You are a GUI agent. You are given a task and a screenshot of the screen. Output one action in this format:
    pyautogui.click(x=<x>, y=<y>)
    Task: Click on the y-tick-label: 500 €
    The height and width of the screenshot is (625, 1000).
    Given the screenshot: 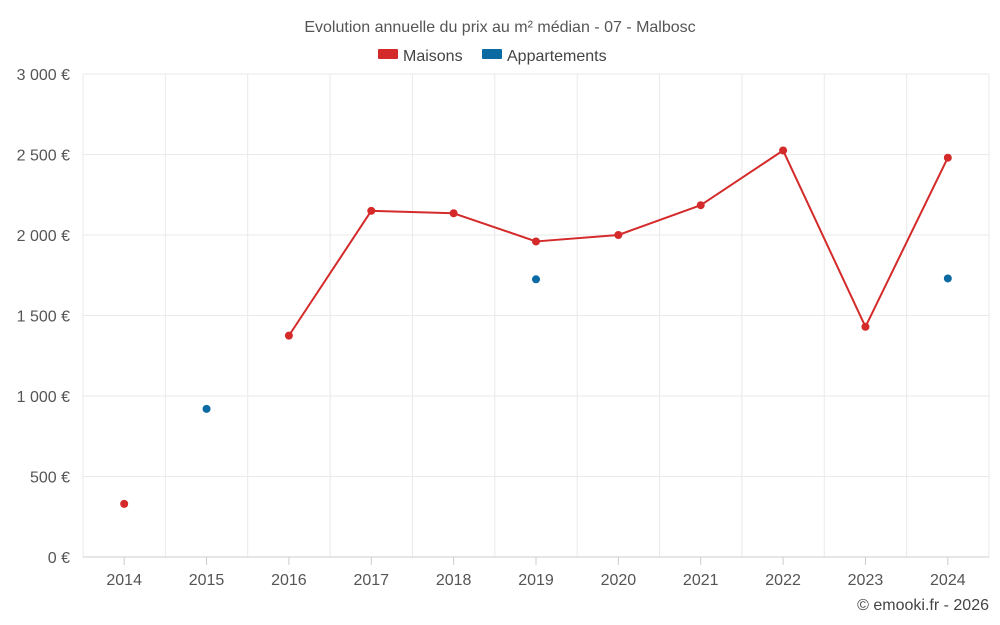 What is the action you would take?
    pyautogui.click(x=50, y=478)
    